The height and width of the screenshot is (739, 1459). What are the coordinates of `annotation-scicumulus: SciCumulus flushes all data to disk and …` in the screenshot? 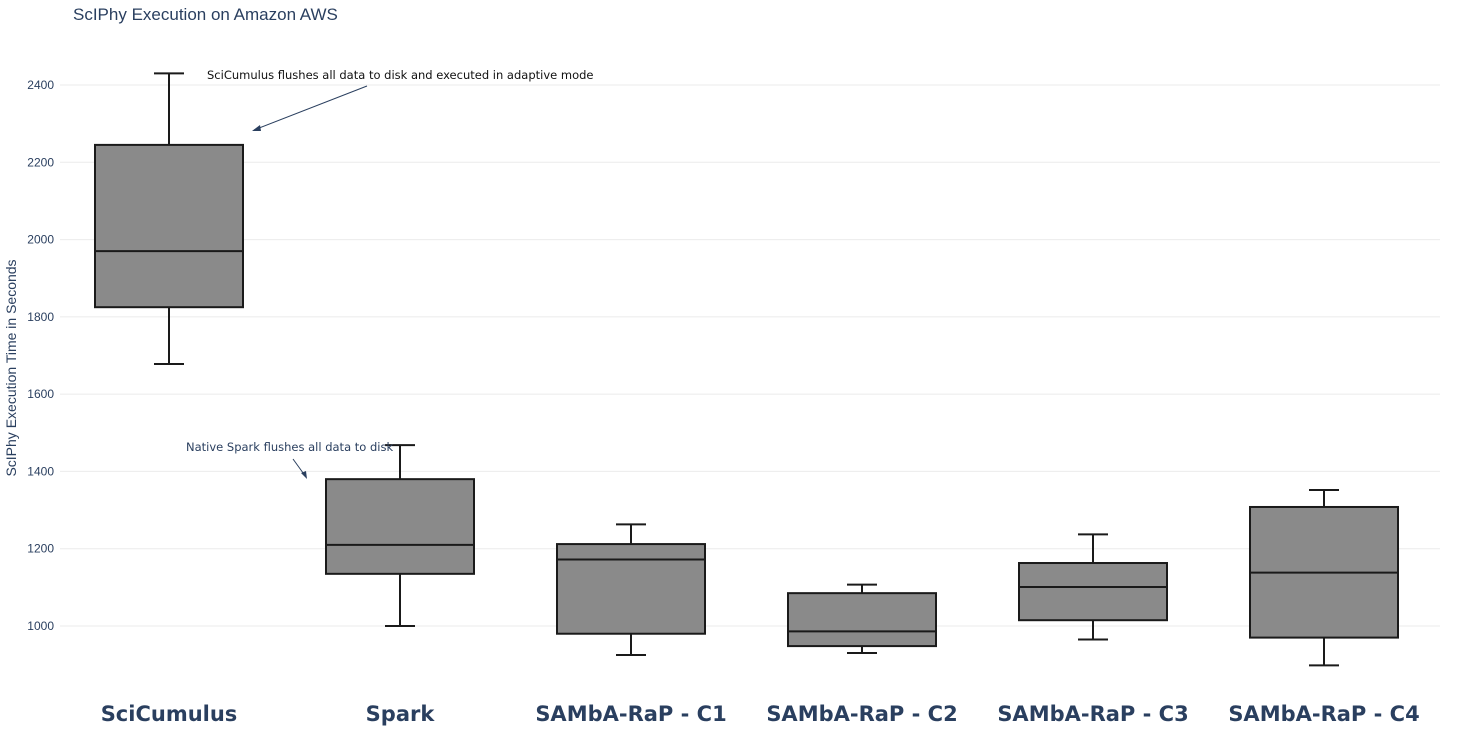 It's located at (400, 75).